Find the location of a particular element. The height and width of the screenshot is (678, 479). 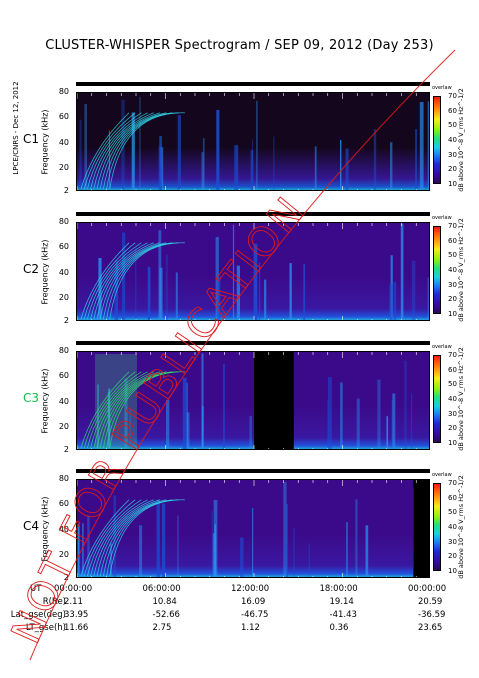

ephemeris-value: 0.36 is located at coordinates (339, 628).